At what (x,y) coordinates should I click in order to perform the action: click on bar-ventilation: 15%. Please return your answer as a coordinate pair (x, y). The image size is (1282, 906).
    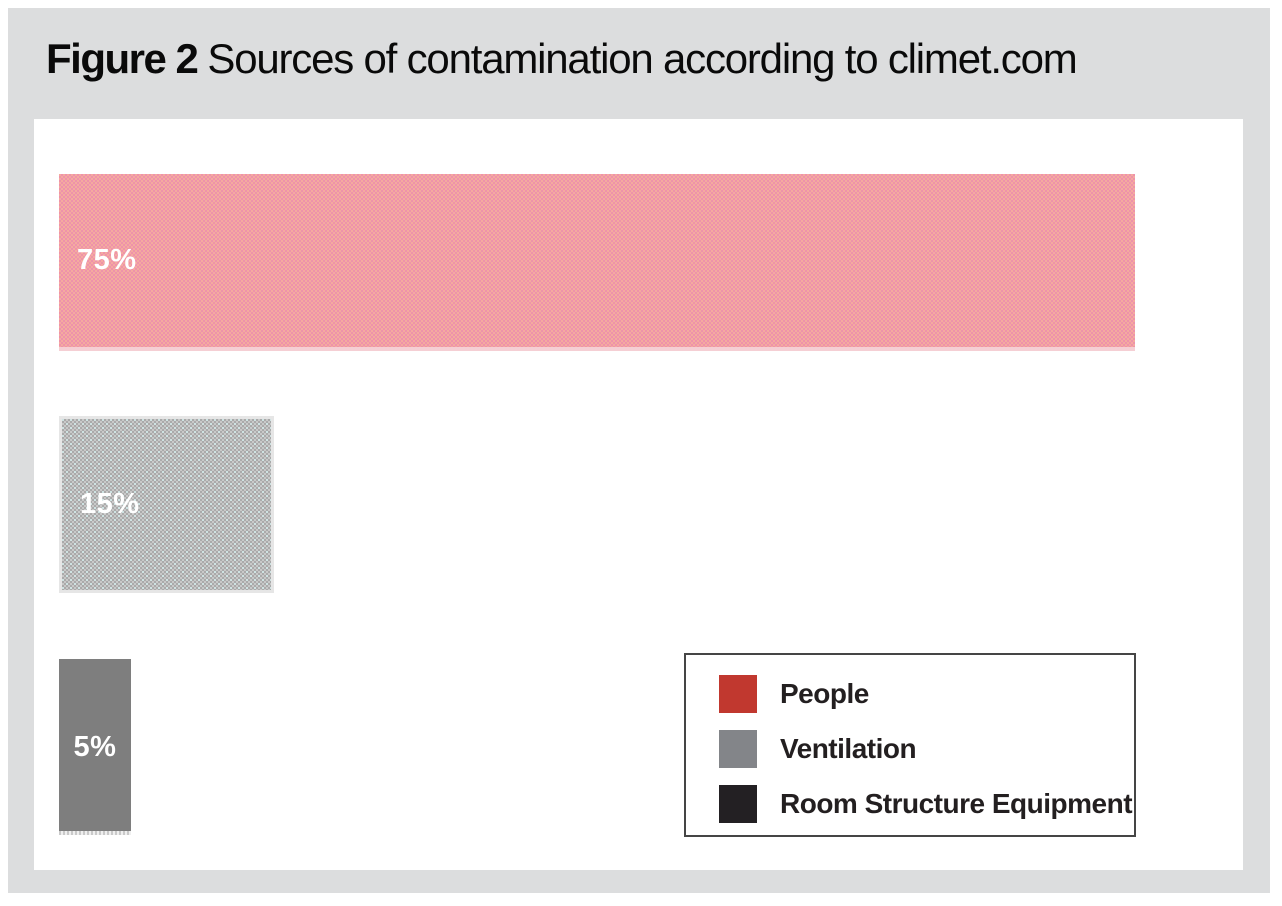
    Looking at the image, I should click on (166, 504).